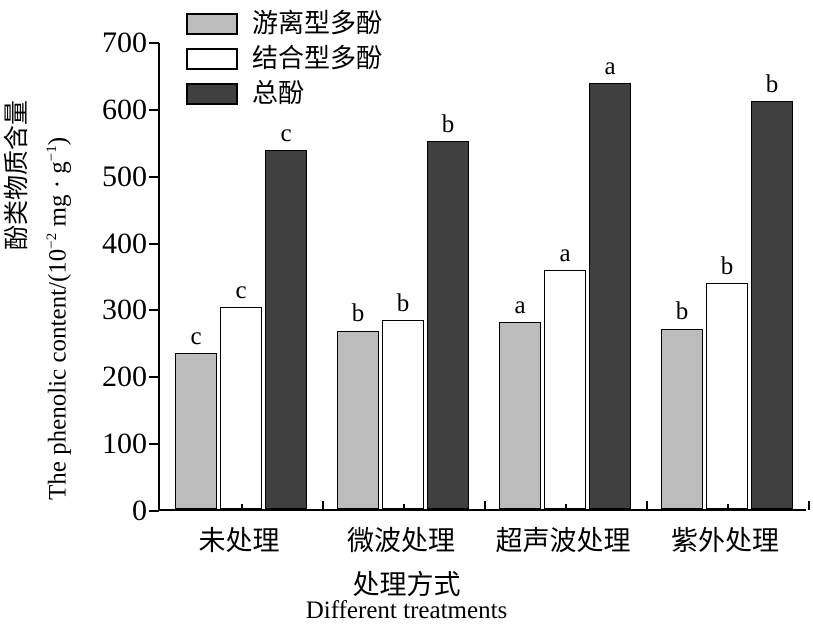 The width and height of the screenshot is (813, 629). I want to click on y-axis-label-chinese: 酚类物质含量, so click(16, 174).